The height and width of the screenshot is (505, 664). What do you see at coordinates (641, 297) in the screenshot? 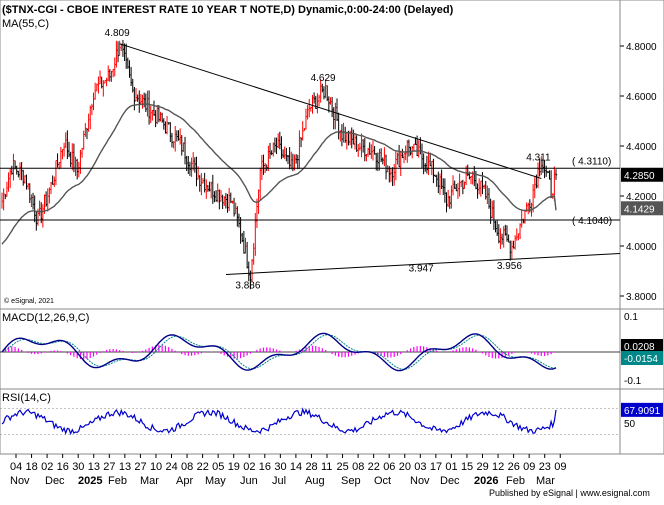
I see `price-tick-label: 3.8000` at bounding box center [641, 297].